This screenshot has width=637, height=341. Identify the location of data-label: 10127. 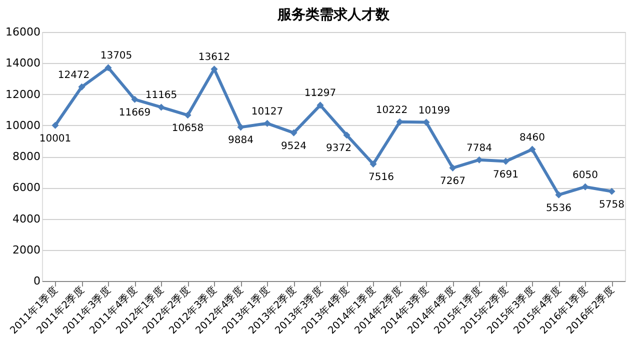
(267, 112).